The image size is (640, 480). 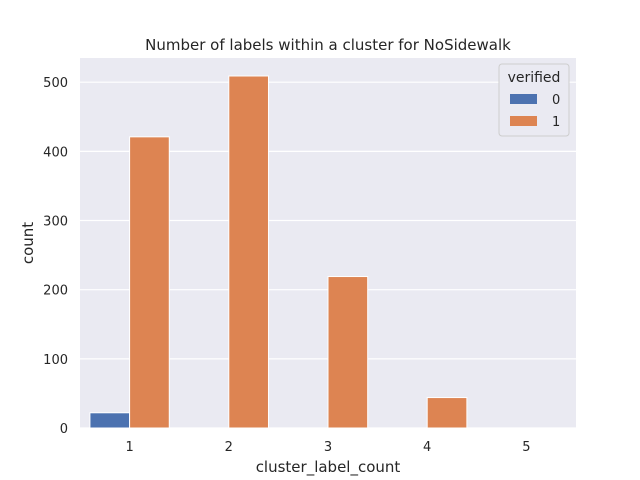 I want to click on x-tick-label: 2, so click(x=229, y=447).